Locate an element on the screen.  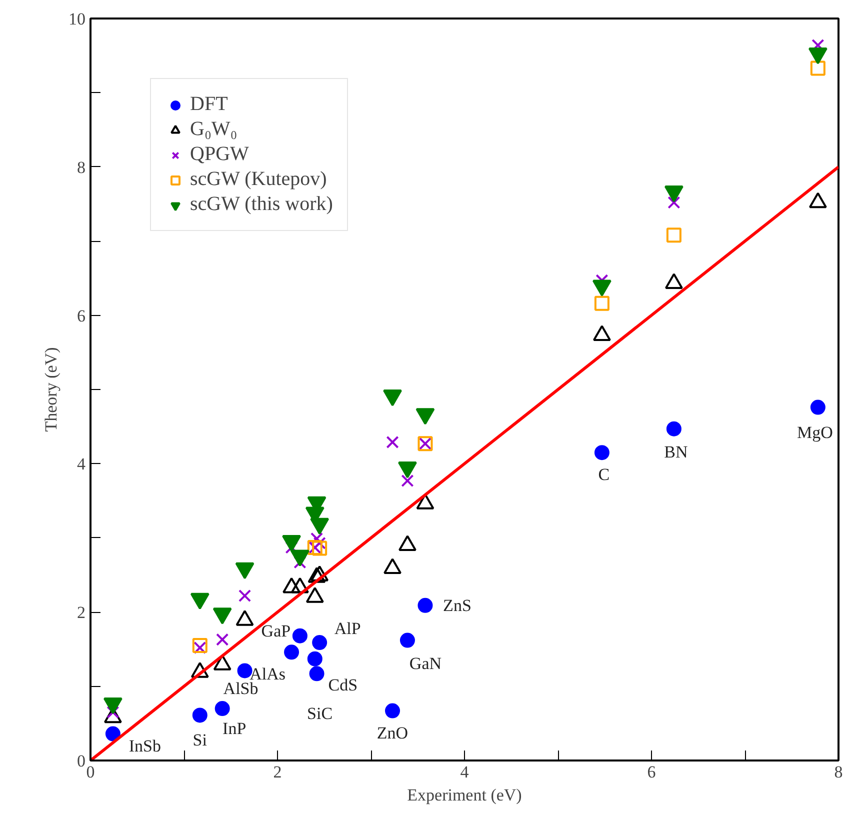
y-tick-label: 2 is located at coordinates (81, 612).